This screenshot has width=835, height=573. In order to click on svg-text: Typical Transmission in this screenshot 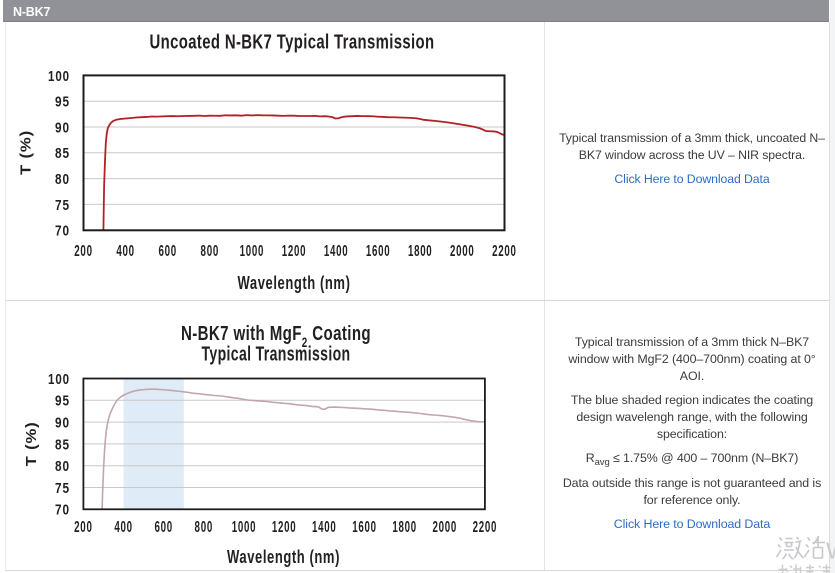, I will do `click(276, 354)`.